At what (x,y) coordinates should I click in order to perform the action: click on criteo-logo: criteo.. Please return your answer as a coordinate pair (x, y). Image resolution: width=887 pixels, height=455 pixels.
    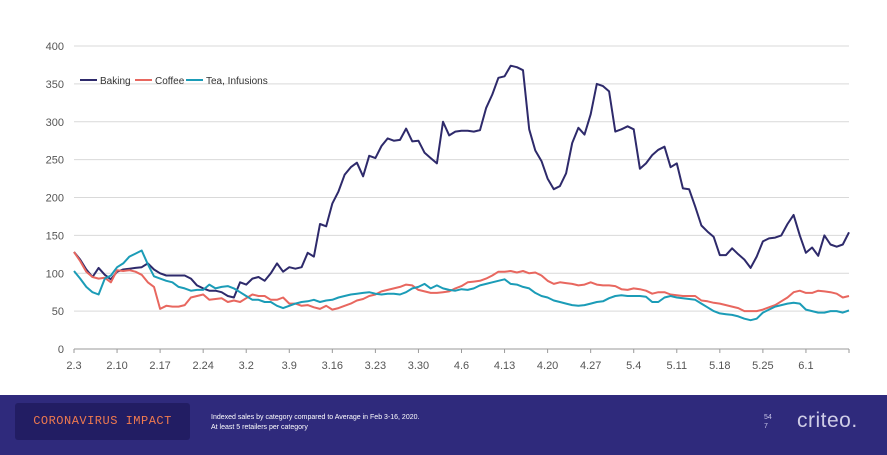
    Looking at the image, I should click on (827, 420).